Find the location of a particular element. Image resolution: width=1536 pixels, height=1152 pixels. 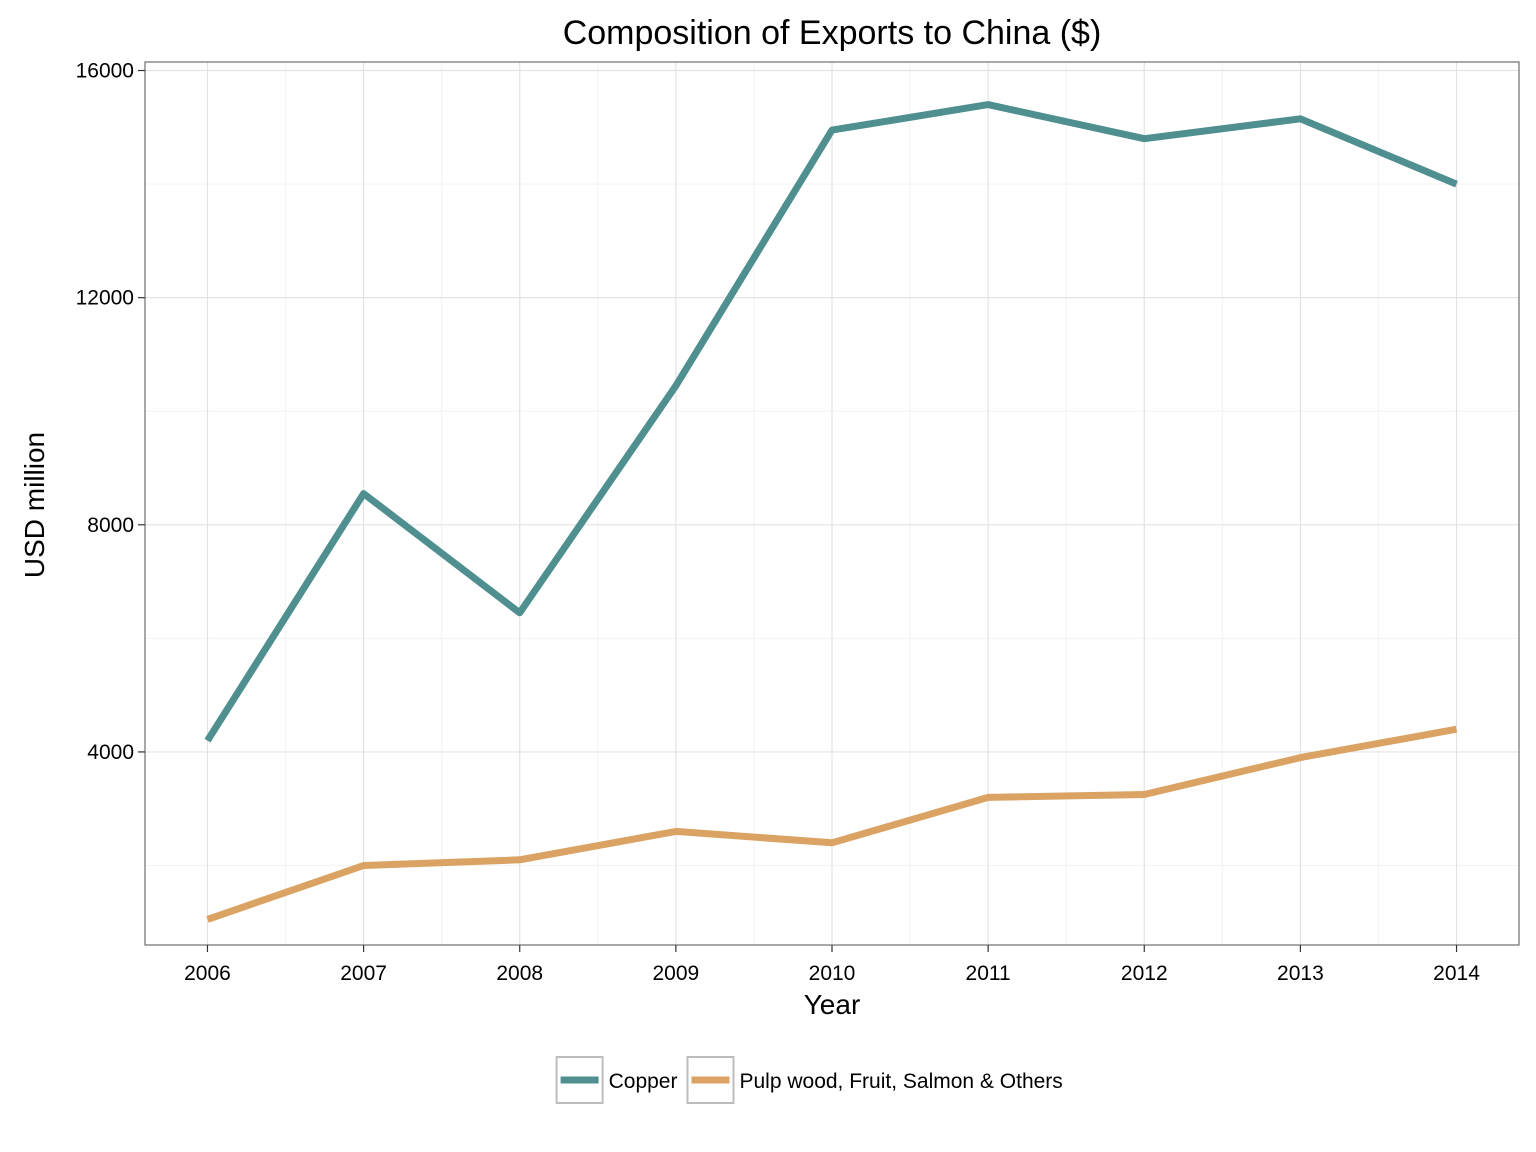

x-tick-label: 2006 is located at coordinates (207, 973).